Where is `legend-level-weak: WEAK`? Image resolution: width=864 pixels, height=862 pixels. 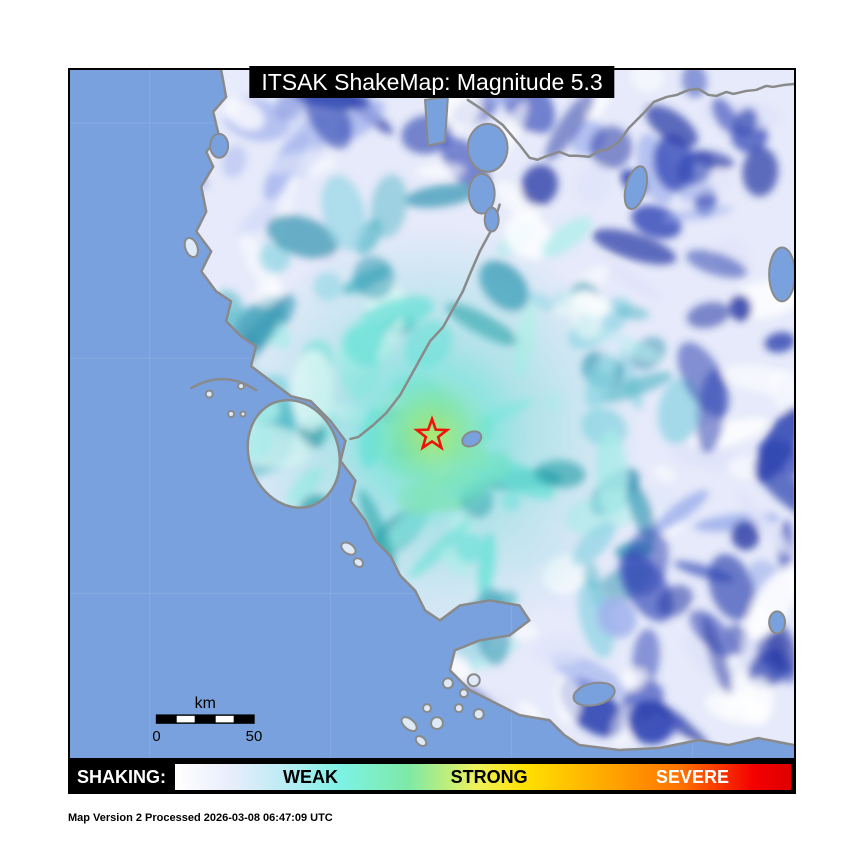
legend-level-weak: WEAK is located at coordinates (311, 777).